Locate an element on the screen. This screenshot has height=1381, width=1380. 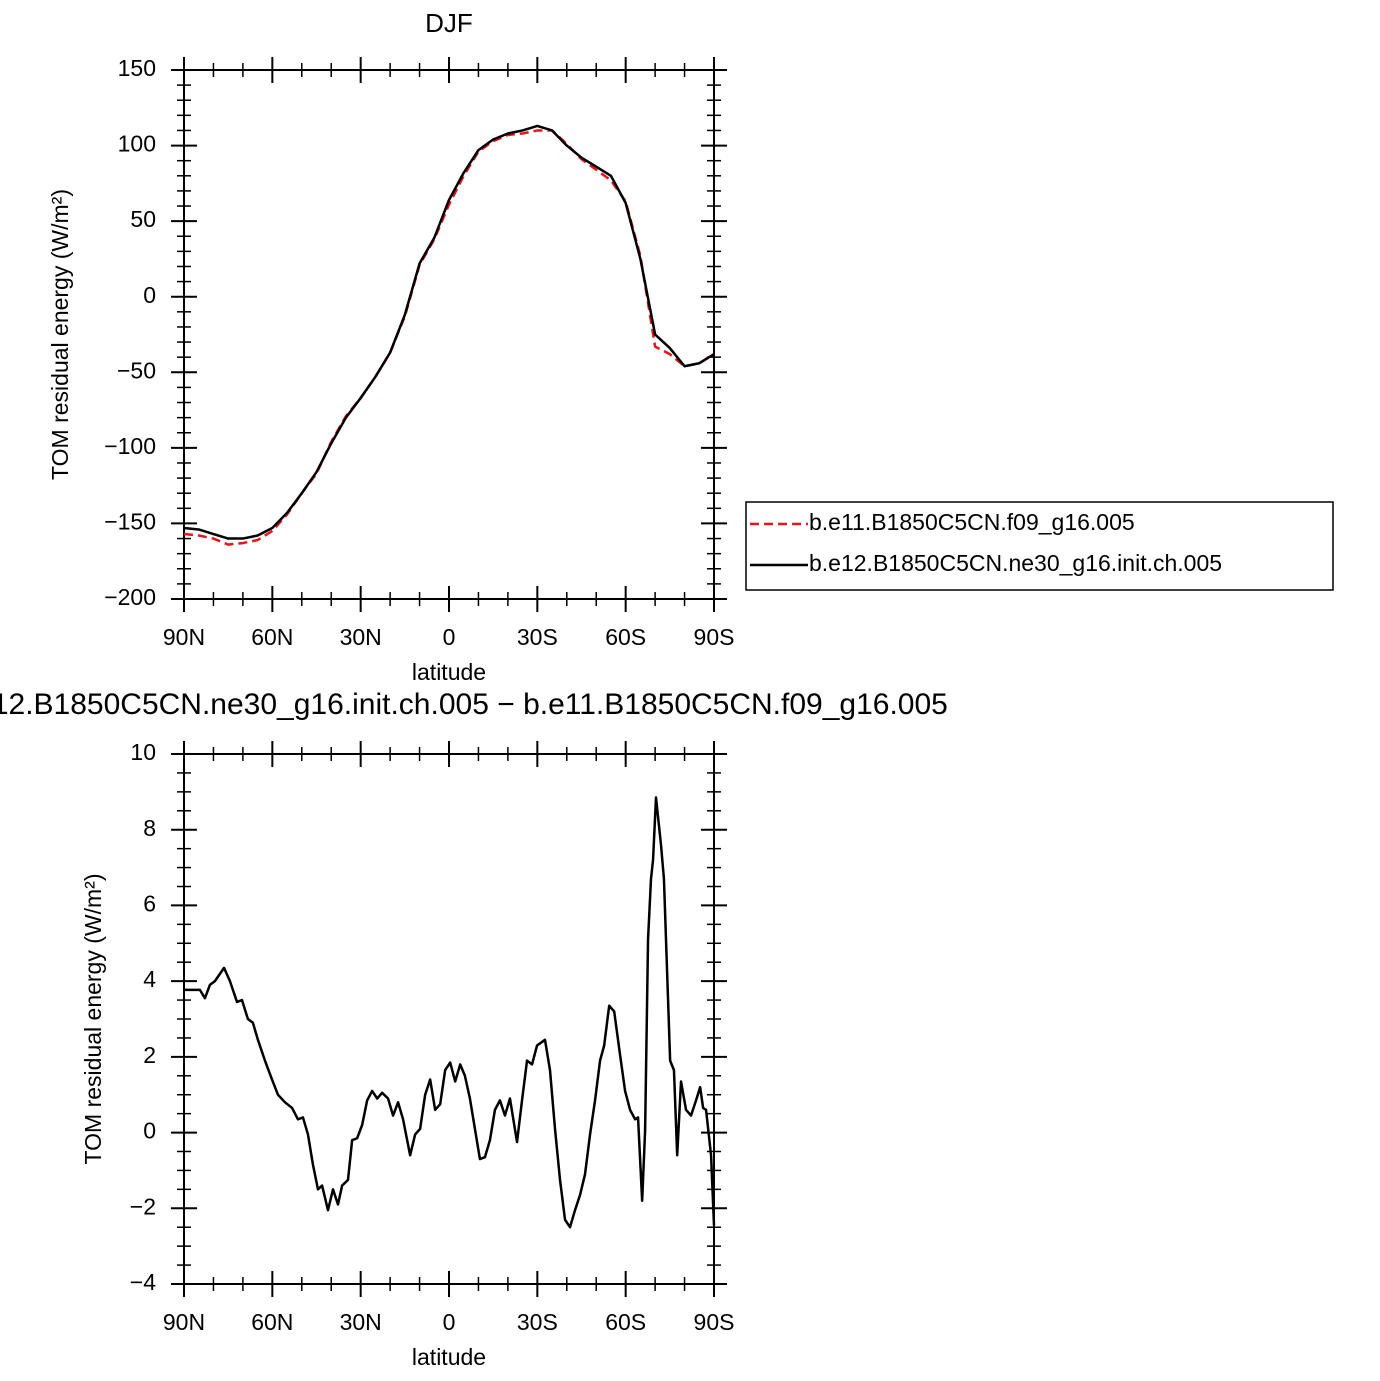
y-tick-label: 150 is located at coordinates (137, 68).